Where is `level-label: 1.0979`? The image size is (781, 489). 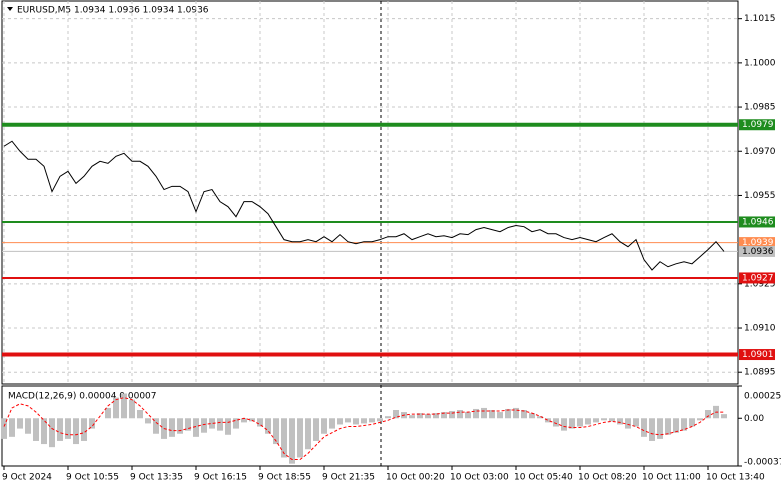 level-label: 1.0979 is located at coordinates (758, 125).